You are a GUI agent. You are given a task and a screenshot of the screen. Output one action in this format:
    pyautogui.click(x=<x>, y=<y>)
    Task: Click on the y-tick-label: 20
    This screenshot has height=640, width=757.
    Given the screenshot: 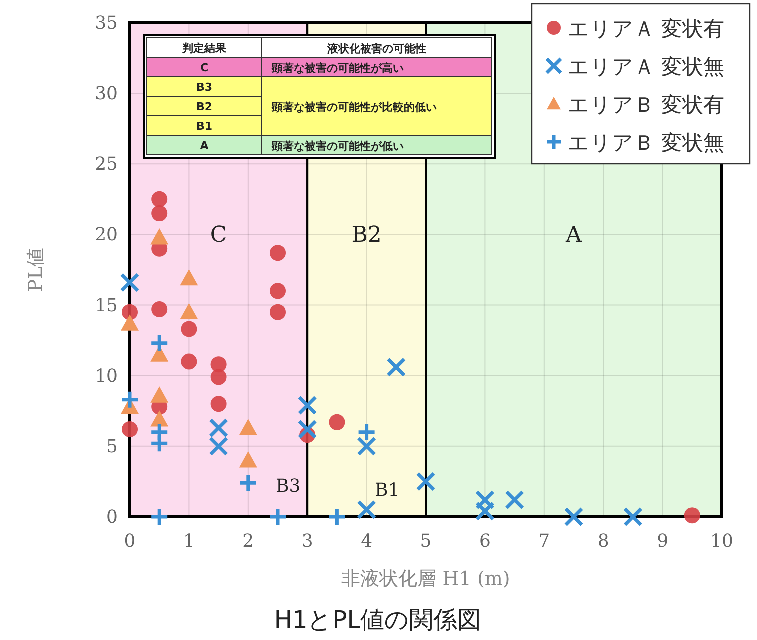 What is the action you would take?
    pyautogui.click(x=106, y=235)
    